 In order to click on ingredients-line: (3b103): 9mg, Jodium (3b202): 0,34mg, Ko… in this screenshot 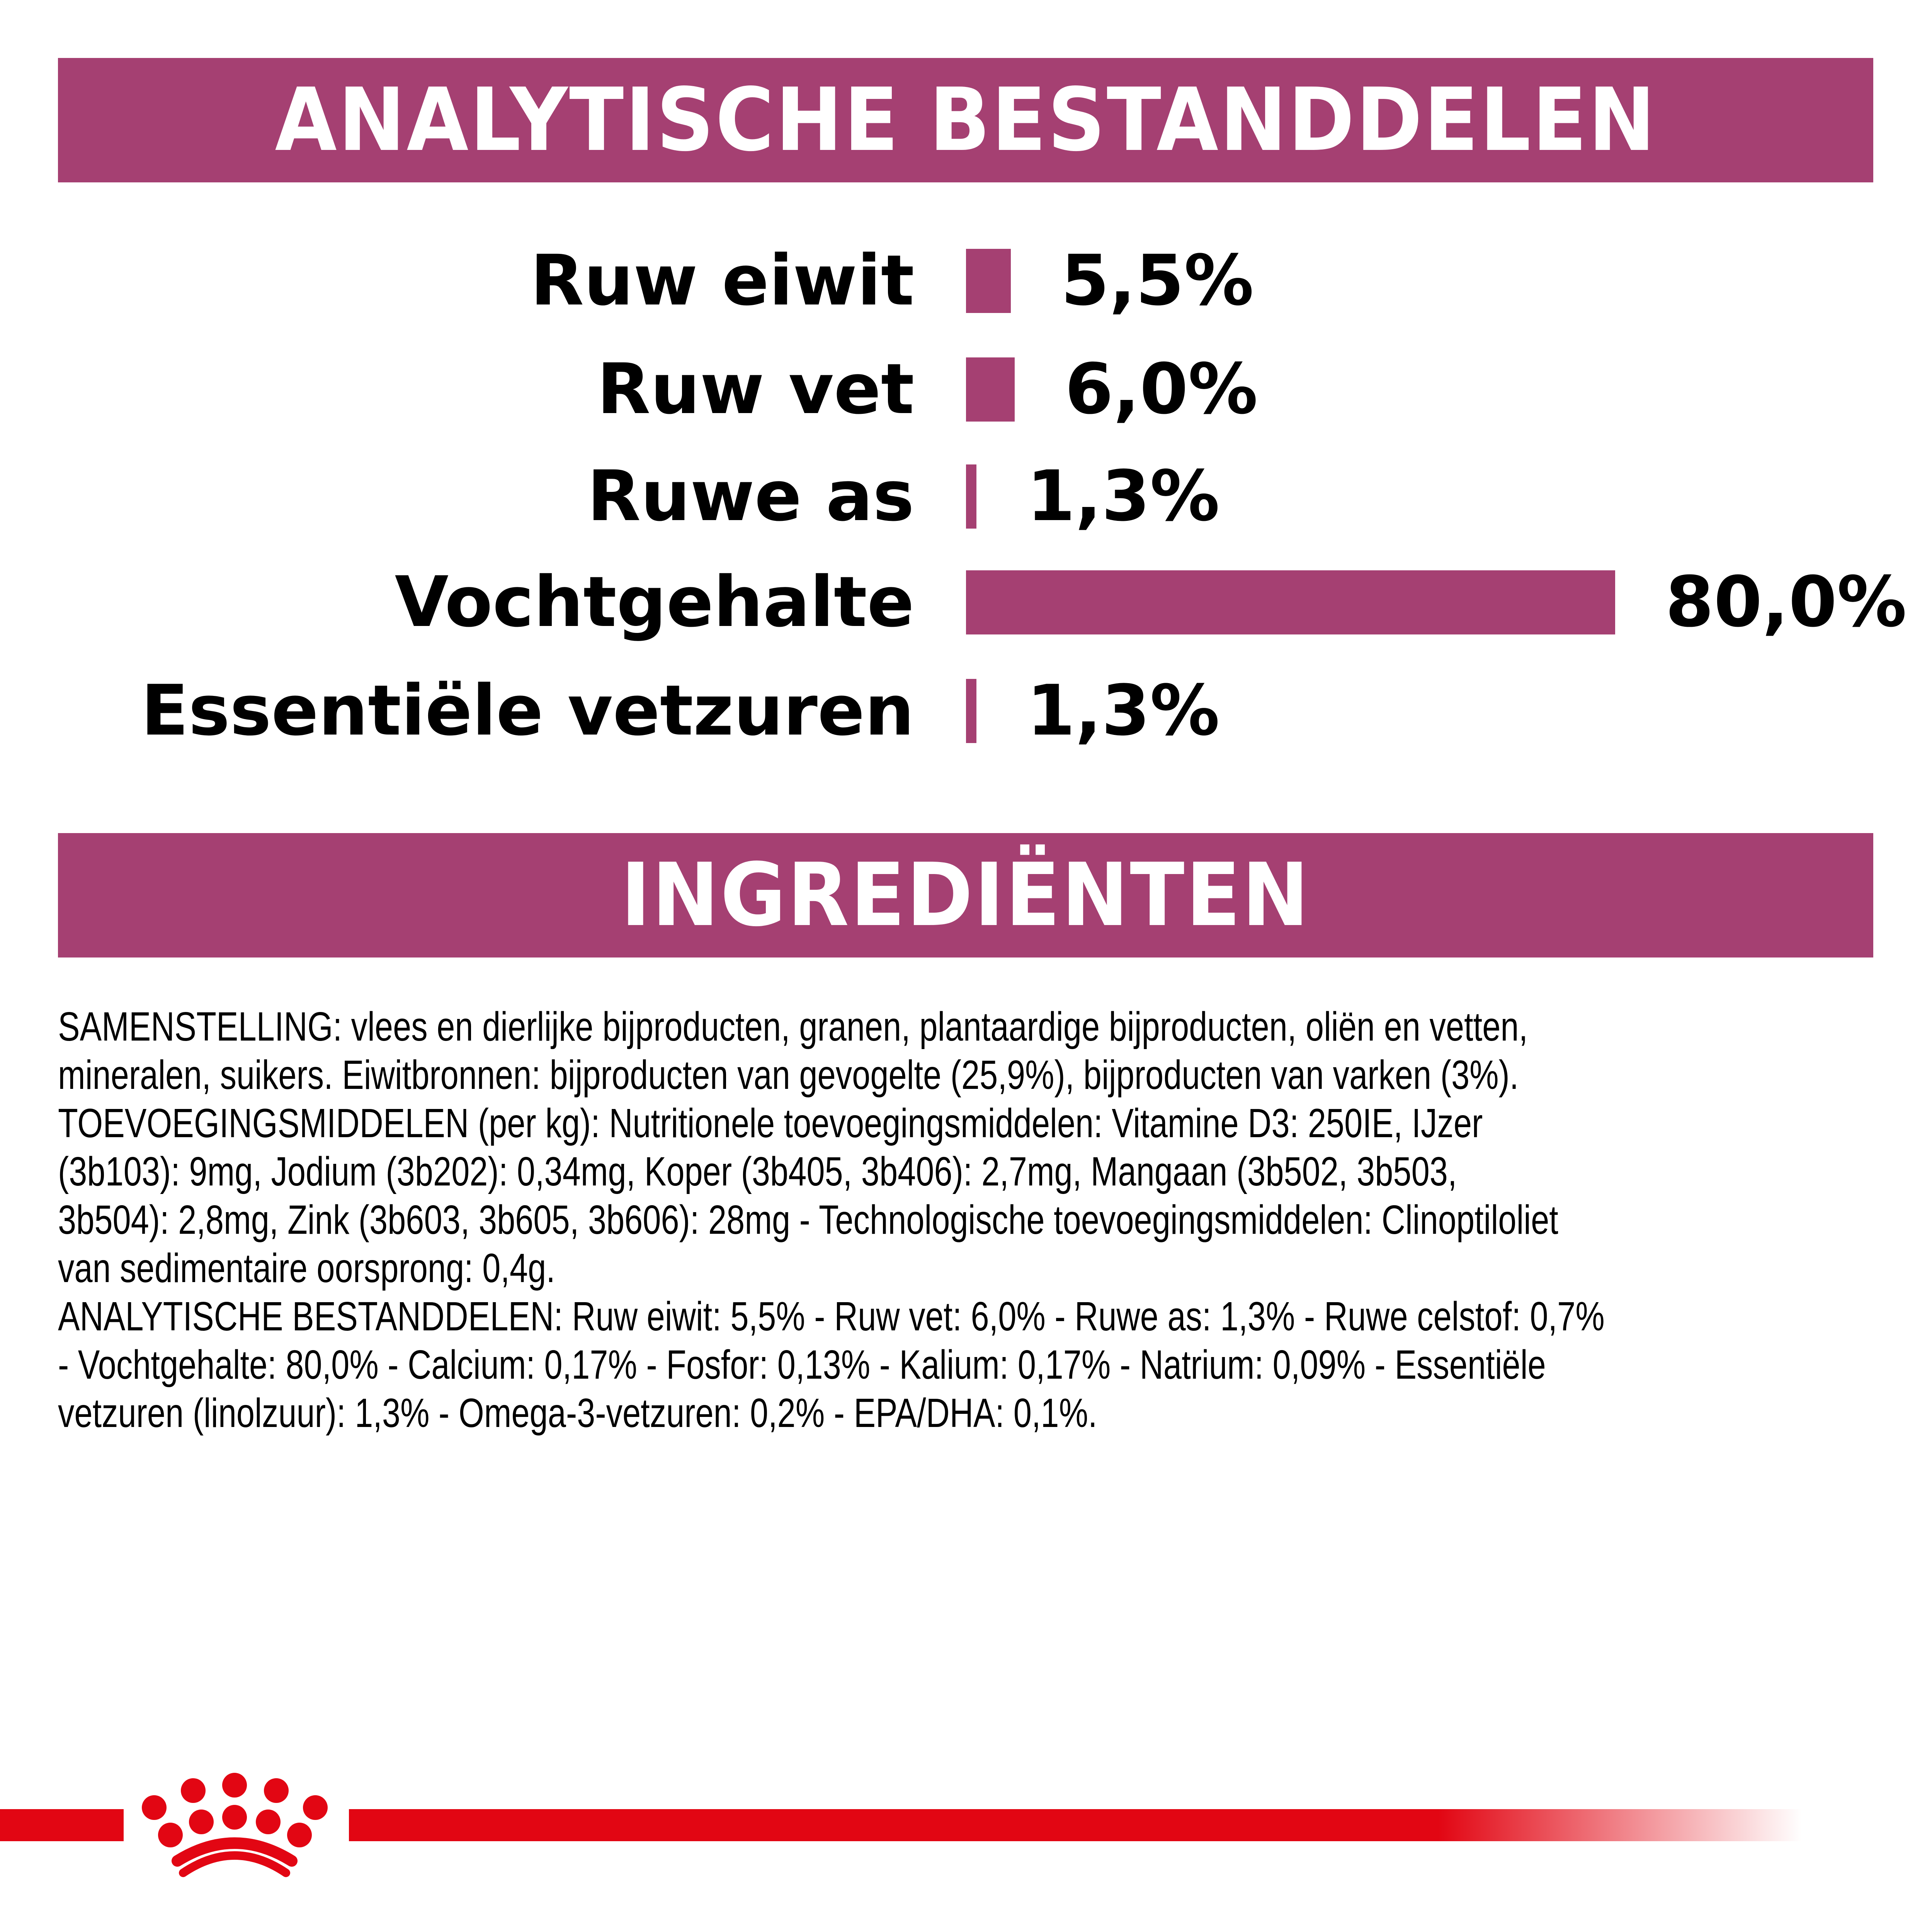, I will do `click(758, 1171)`.